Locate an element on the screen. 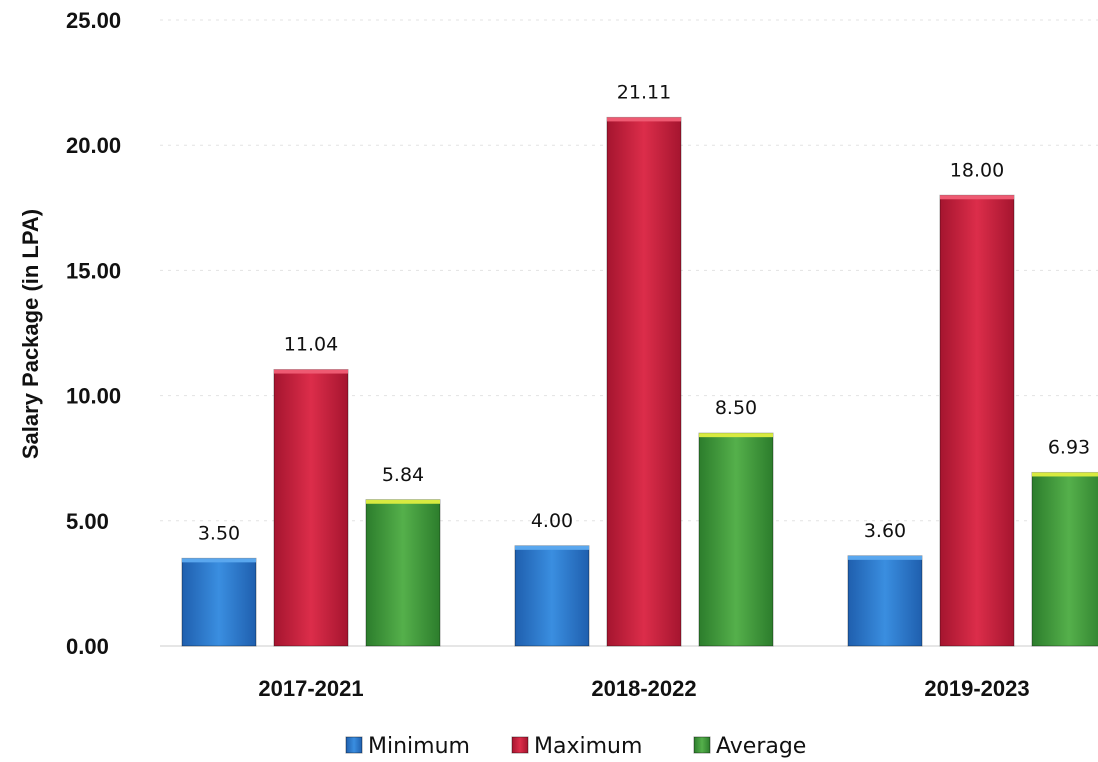 This screenshot has height=762, width=1098. legend-swatch-average is located at coordinates (702, 745).